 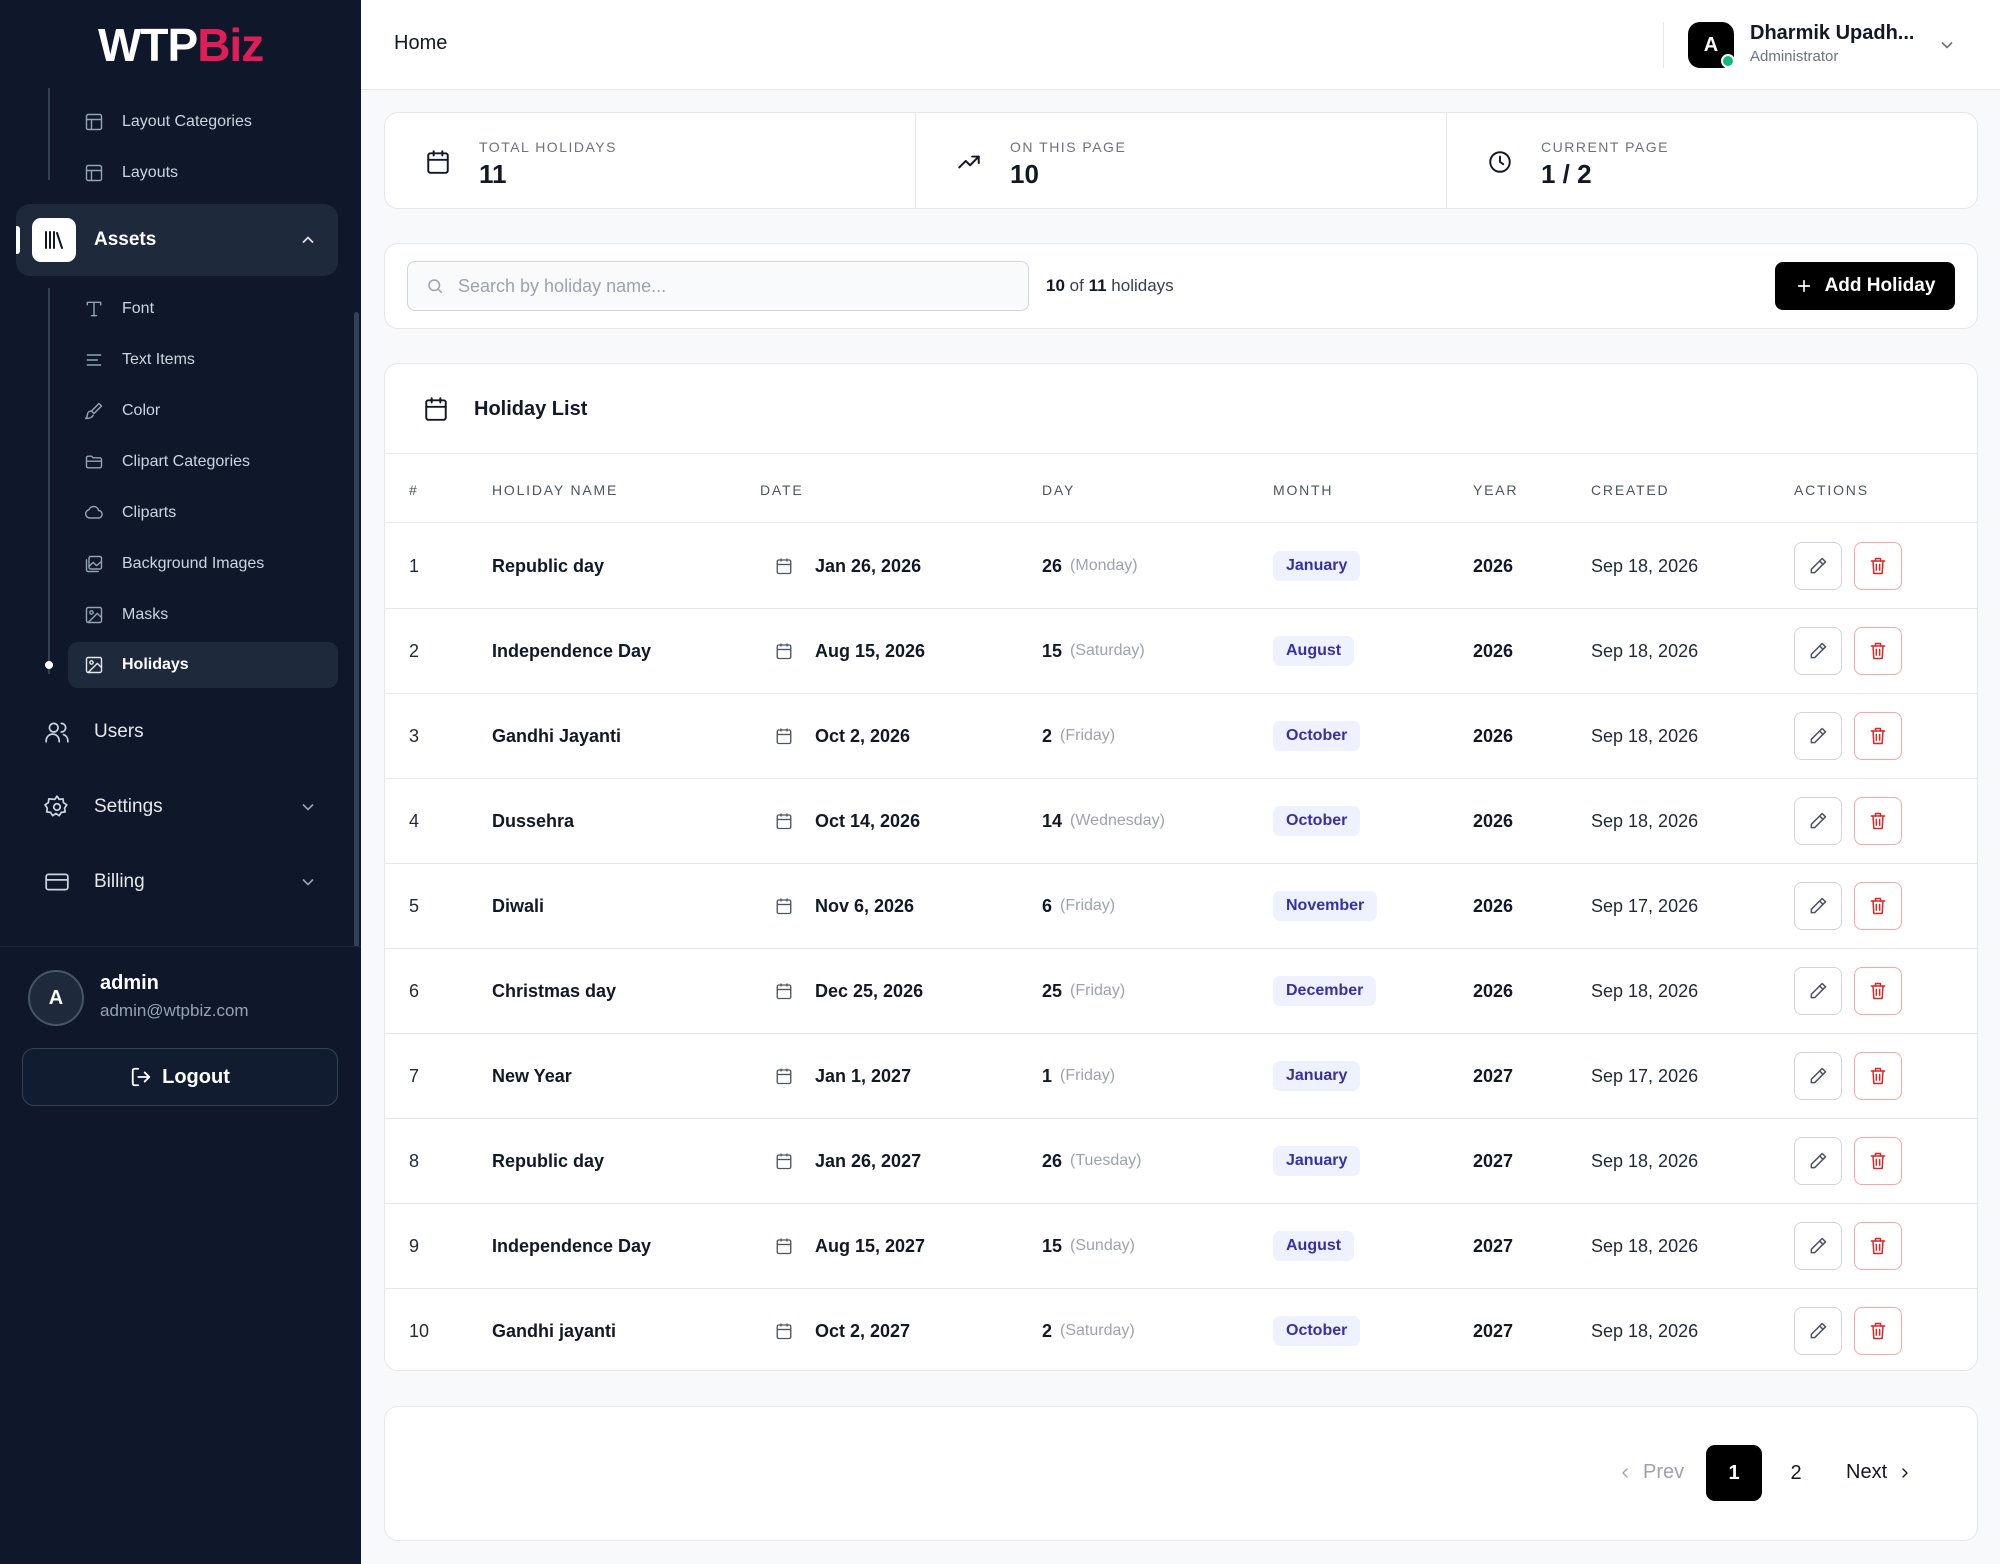 I want to click on breadcrumb: Home, so click(x=421, y=43).